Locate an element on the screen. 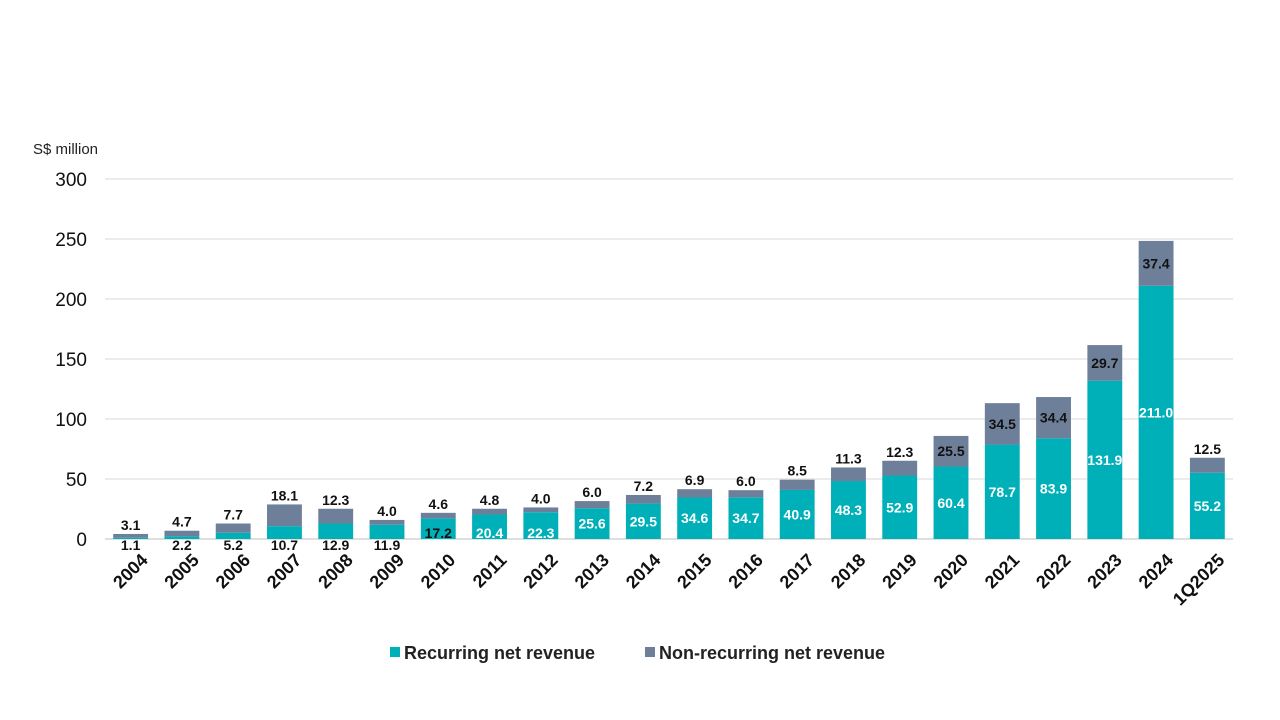 This screenshot has height=720, width=1280. y-tick-label: 200 is located at coordinates (71, 300).